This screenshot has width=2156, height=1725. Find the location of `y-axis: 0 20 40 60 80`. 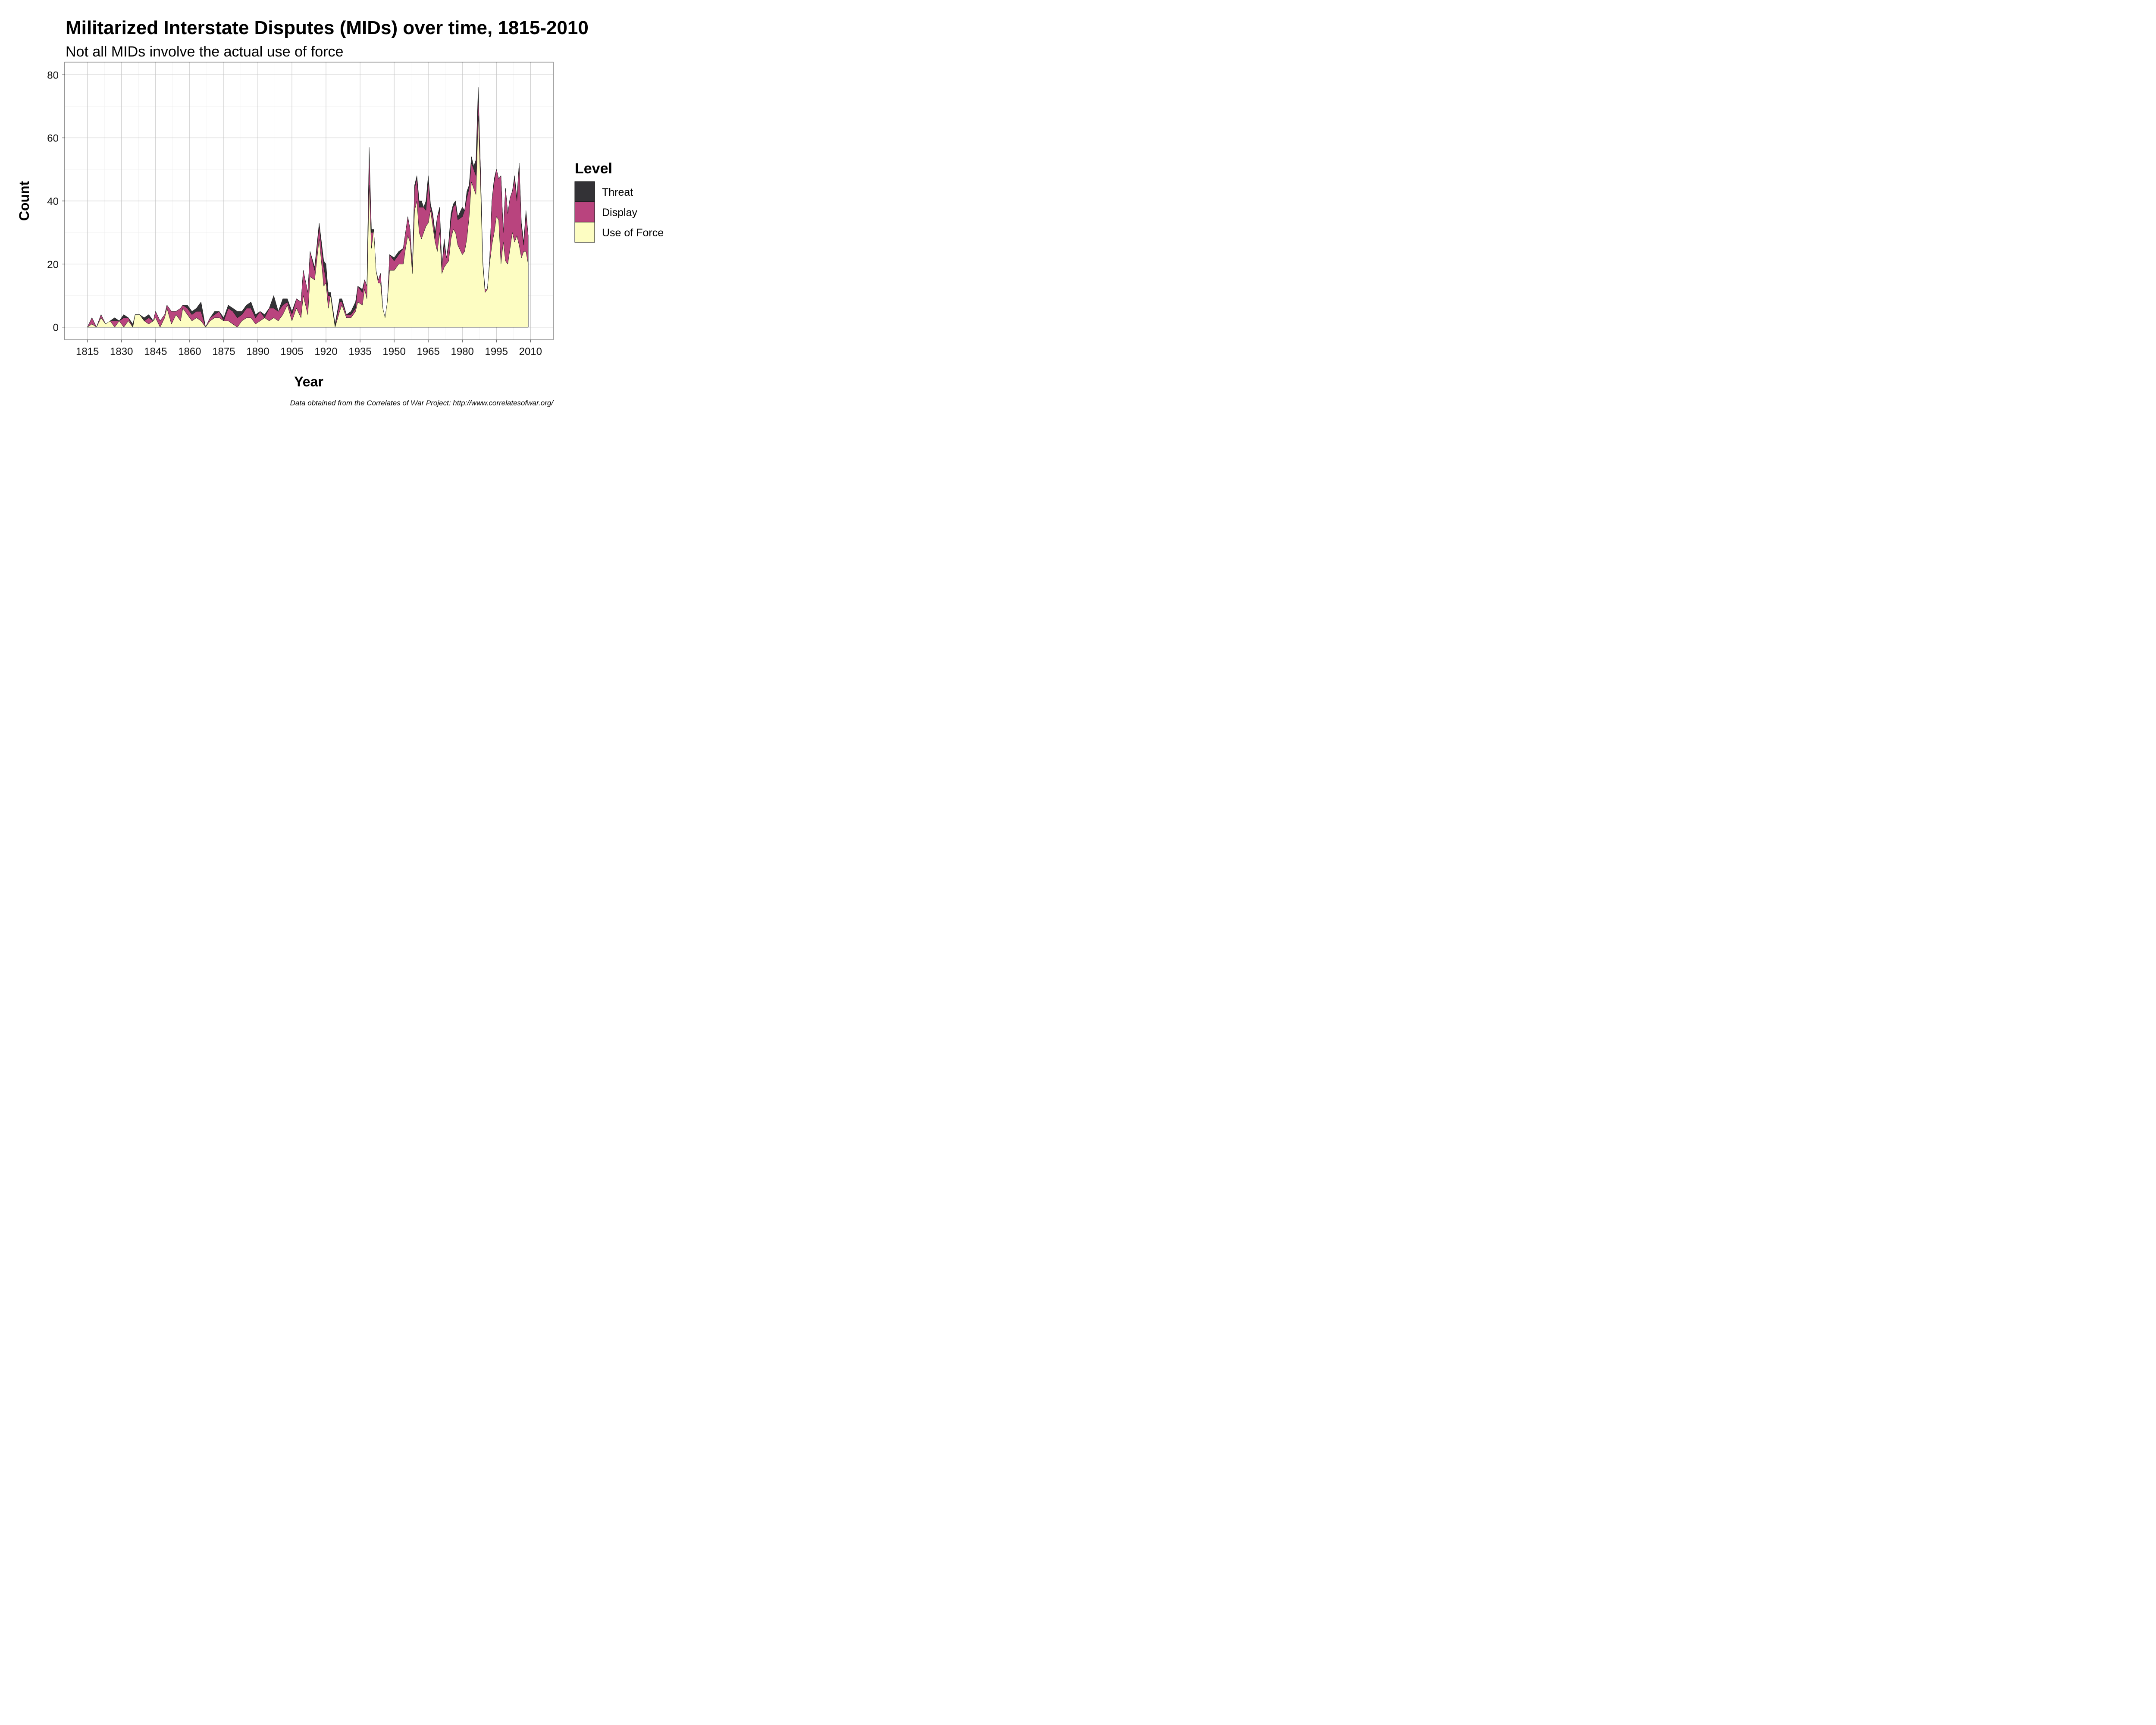

y-axis: 0 20 40 60 80 is located at coordinates (56, 202).